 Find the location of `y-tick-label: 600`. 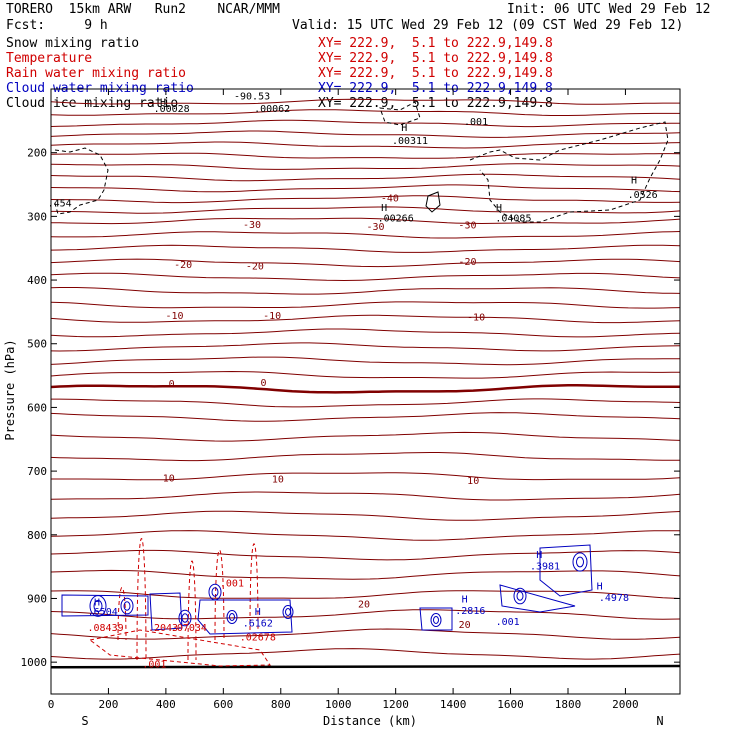

y-tick-label: 600 is located at coordinates (37, 407).